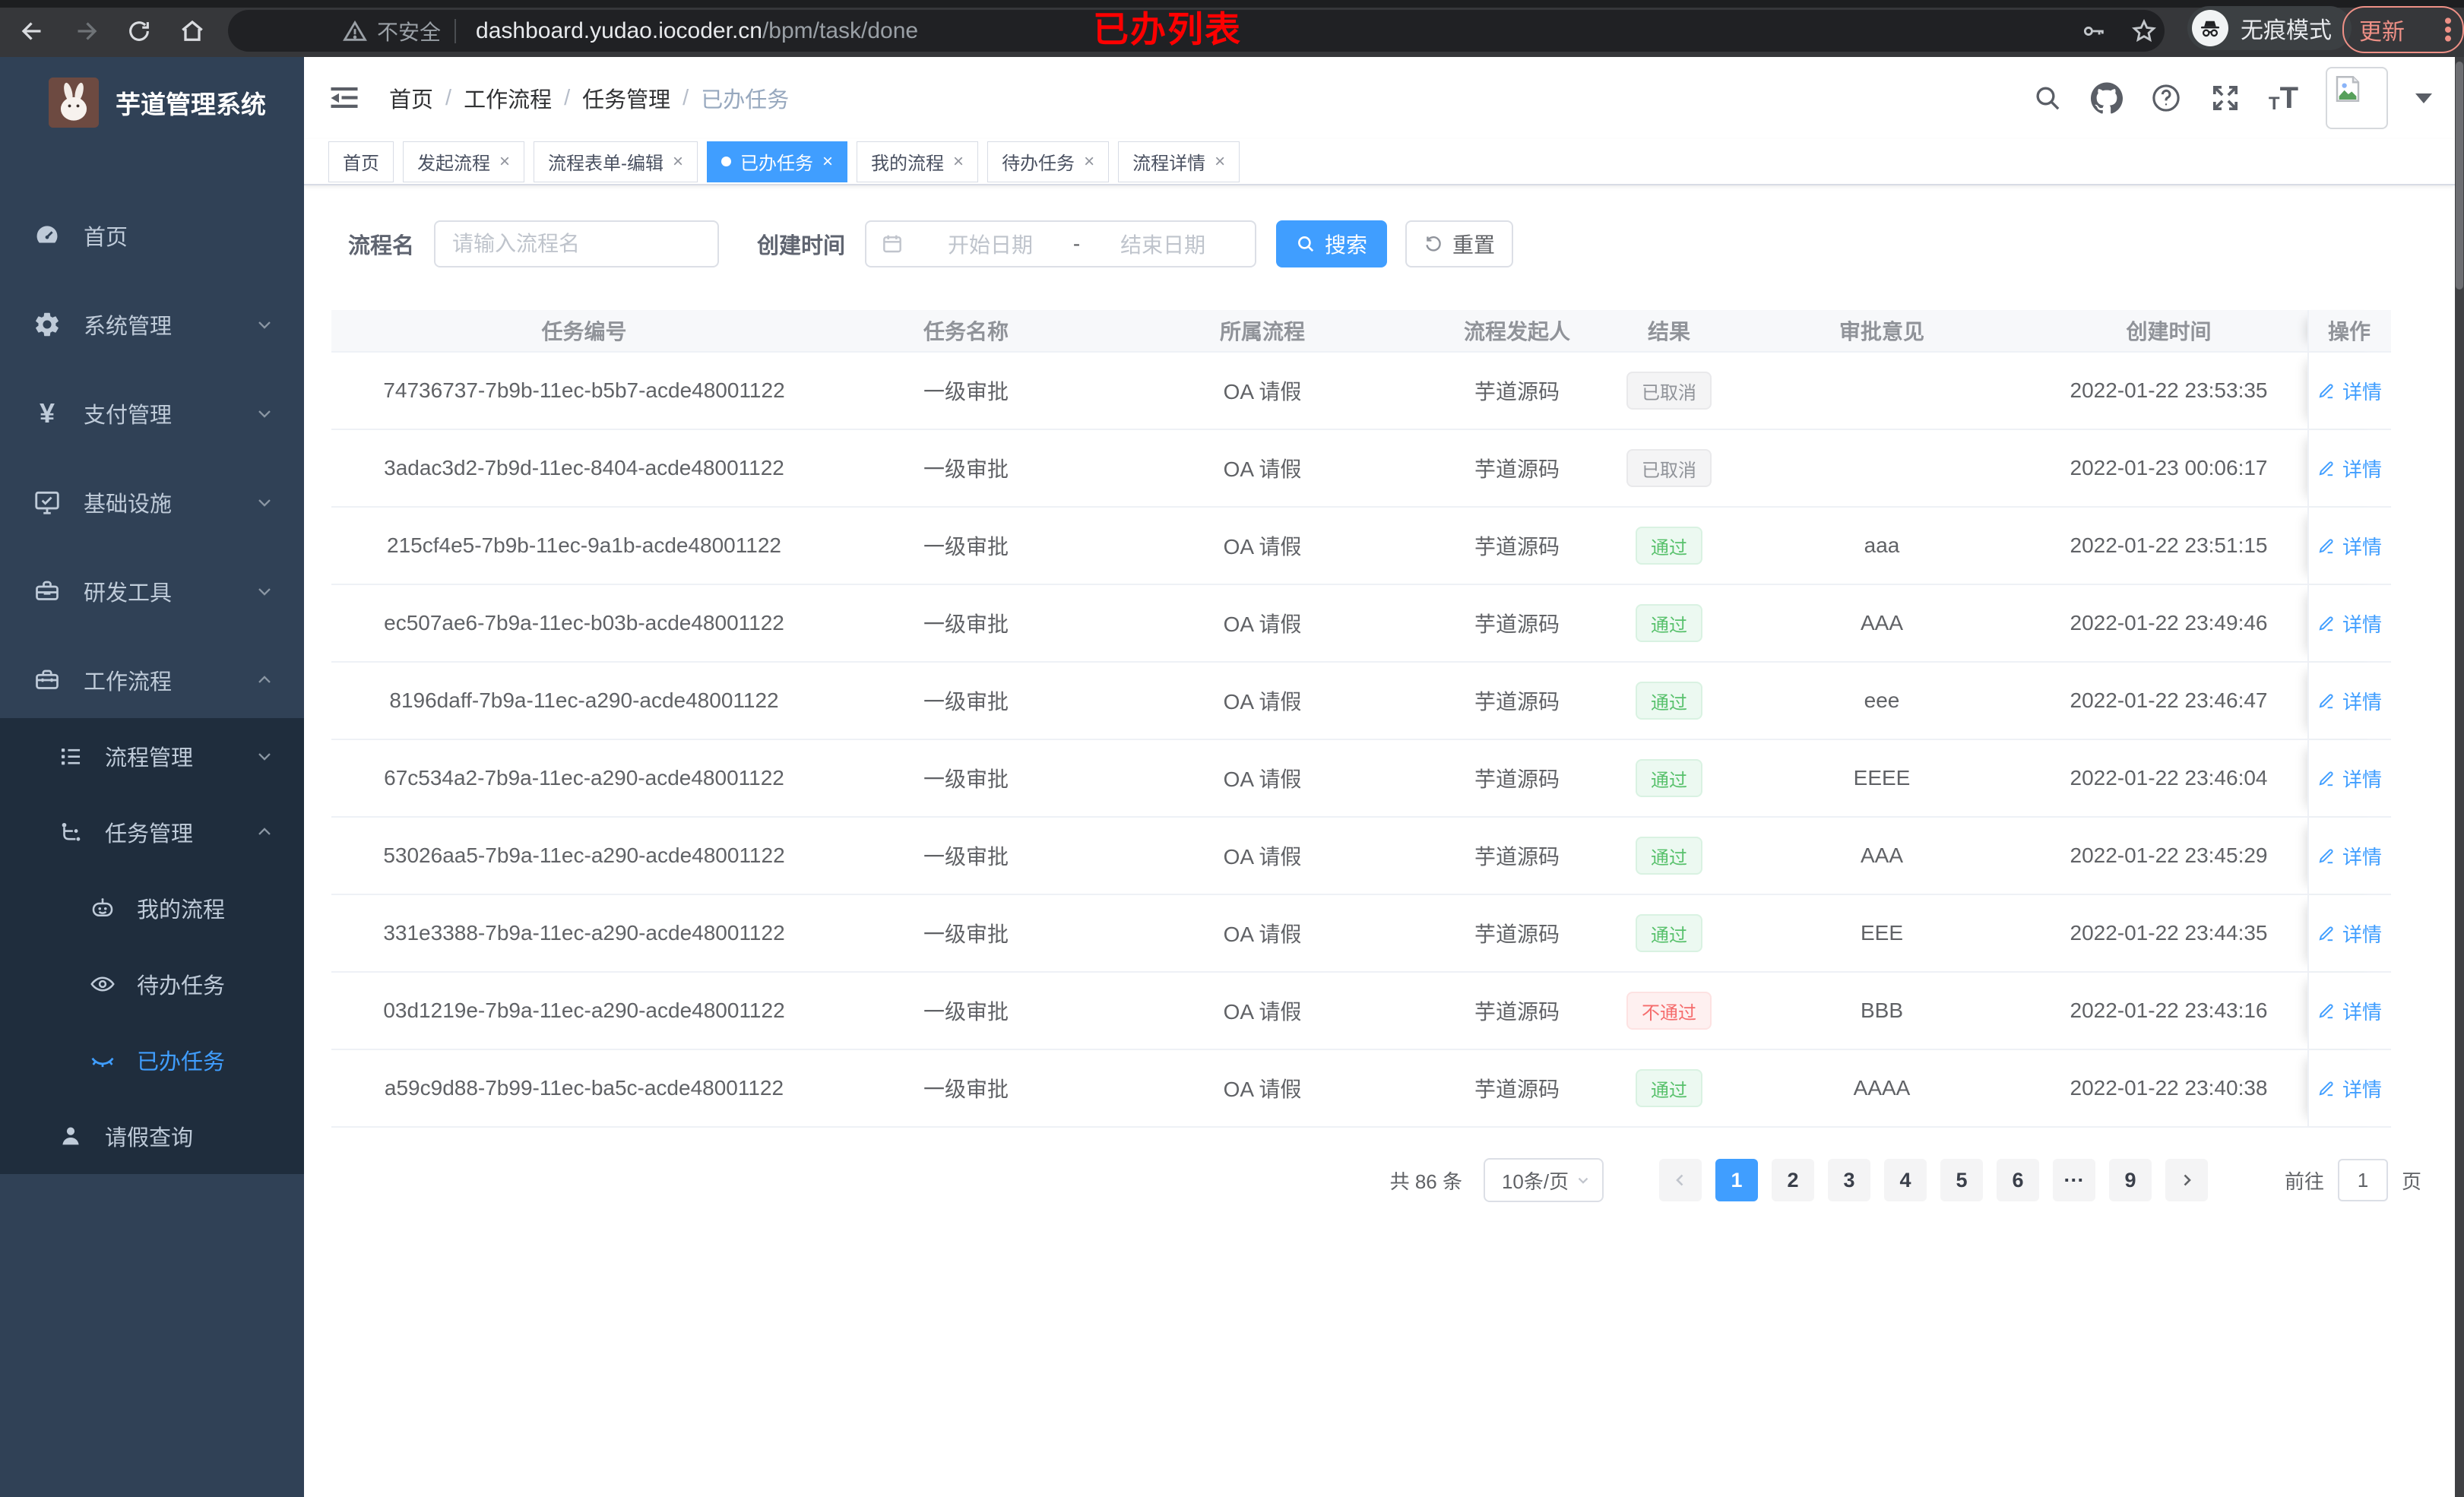 The image size is (2464, 1497). Describe the element at coordinates (2448, 29) in the screenshot. I see `browser-menu-icon` at that location.